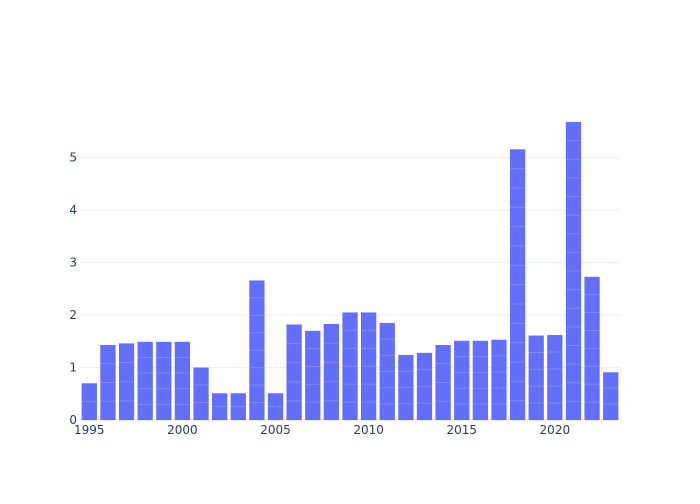  What do you see at coordinates (73, 263) in the screenshot?
I see `y-tick-label-3: 3` at bounding box center [73, 263].